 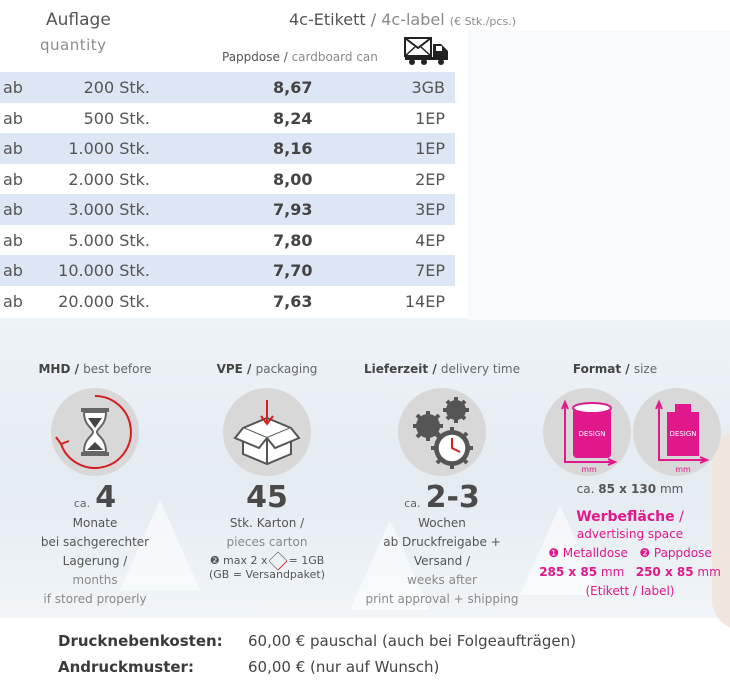 I want to click on design-label: DESIGN, so click(x=683, y=434).